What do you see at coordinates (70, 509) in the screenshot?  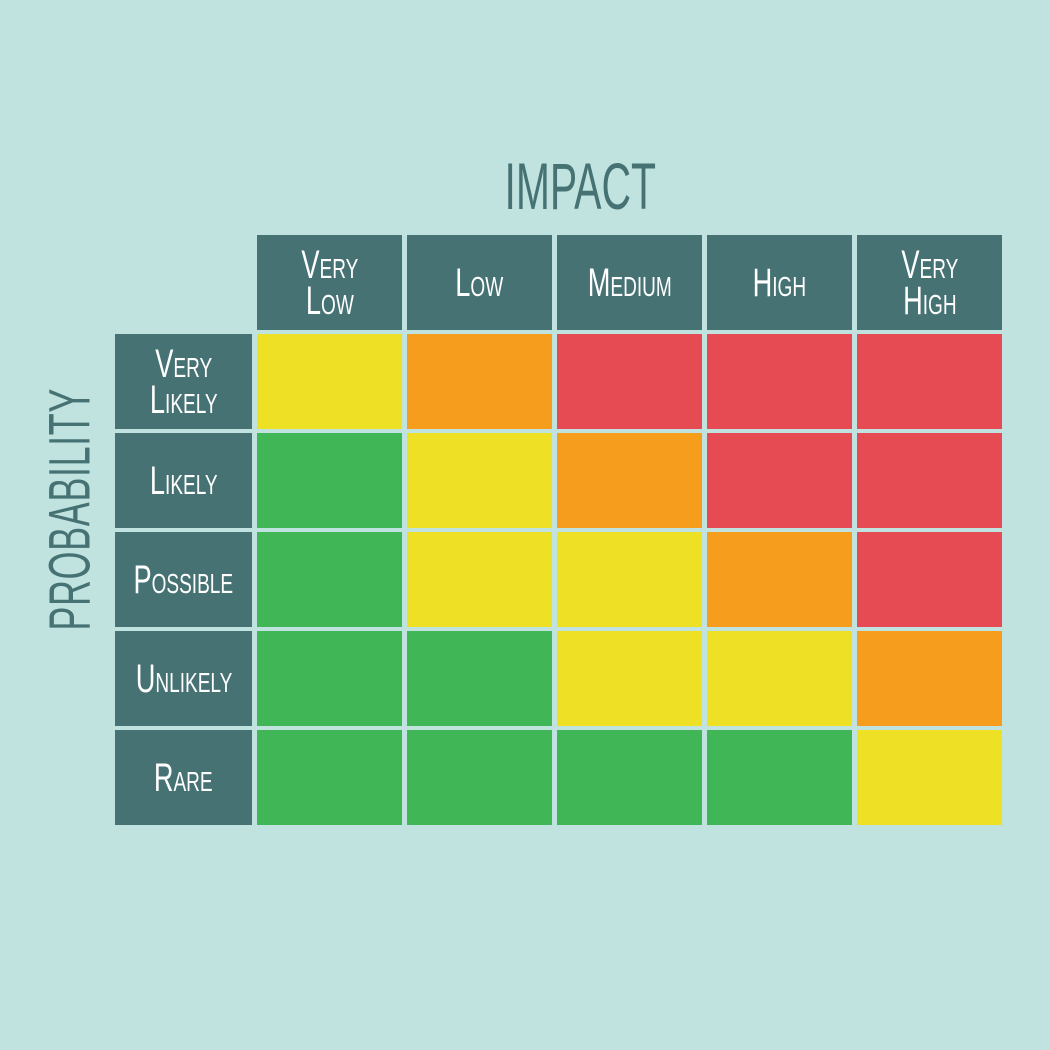 I see `probability-label: PROBABILITY` at bounding box center [70, 509].